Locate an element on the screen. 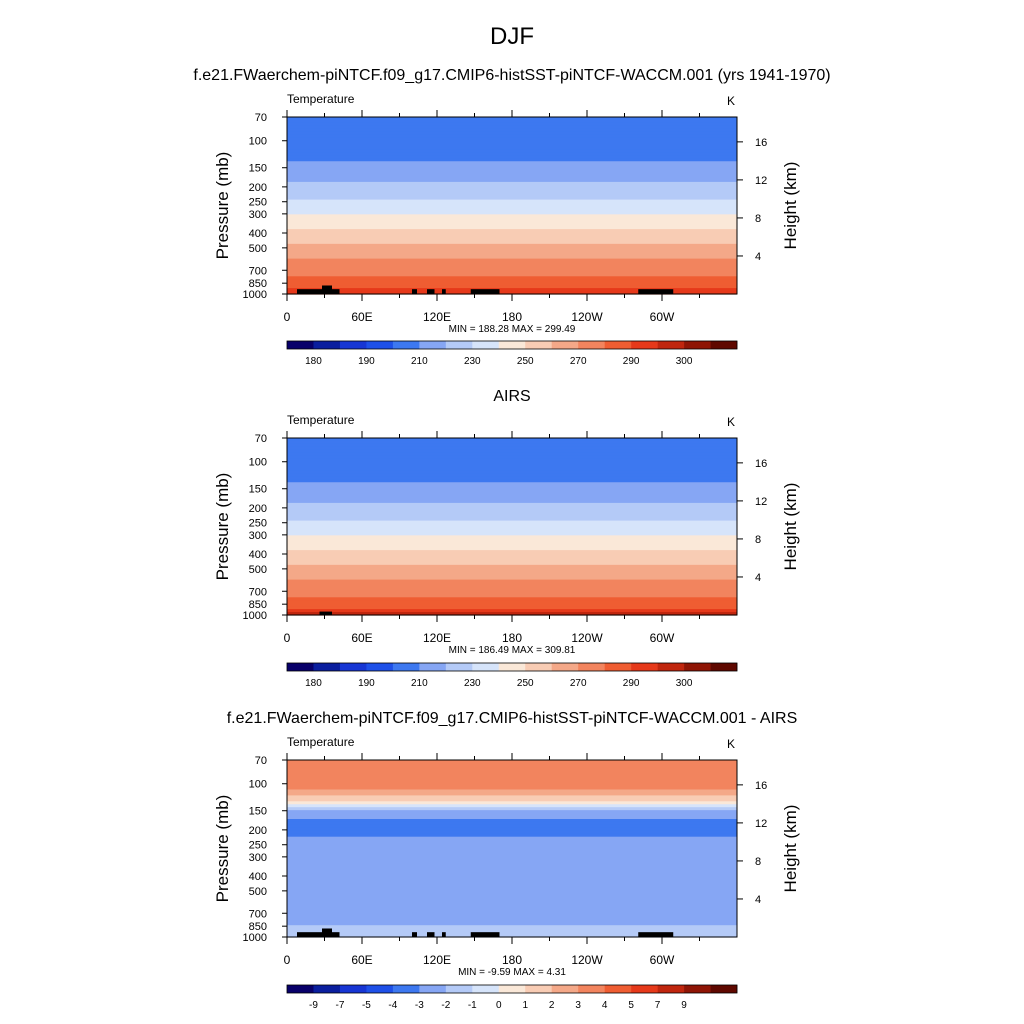 Image resolution: width=1024 pixels, height=1024 pixels. colorbar-label: 230 is located at coordinates (472, 361).